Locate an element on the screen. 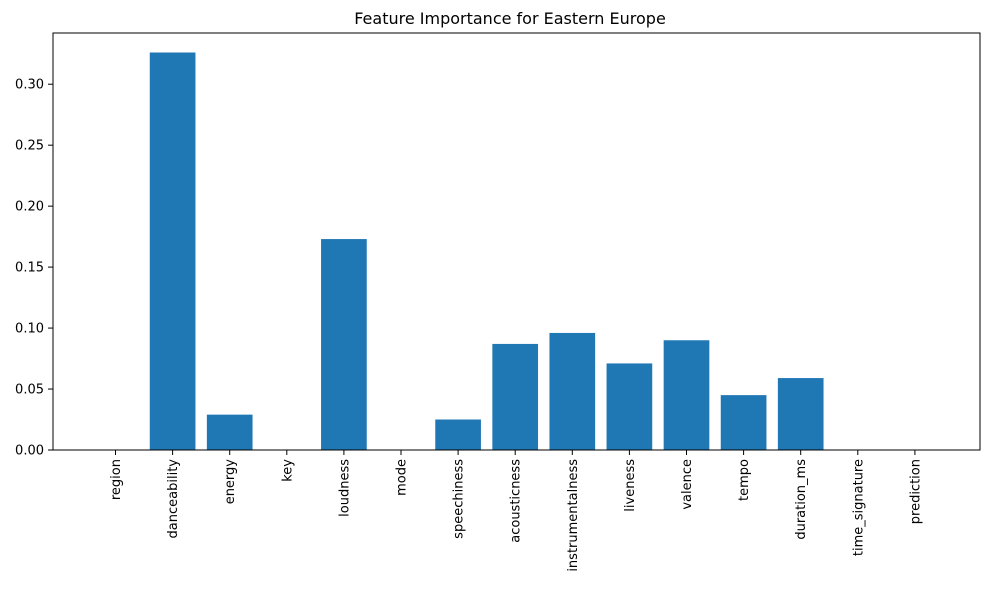 The width and height of the screenshot is (989, 594). bar-acousticness is located at coordinates (515, 396).